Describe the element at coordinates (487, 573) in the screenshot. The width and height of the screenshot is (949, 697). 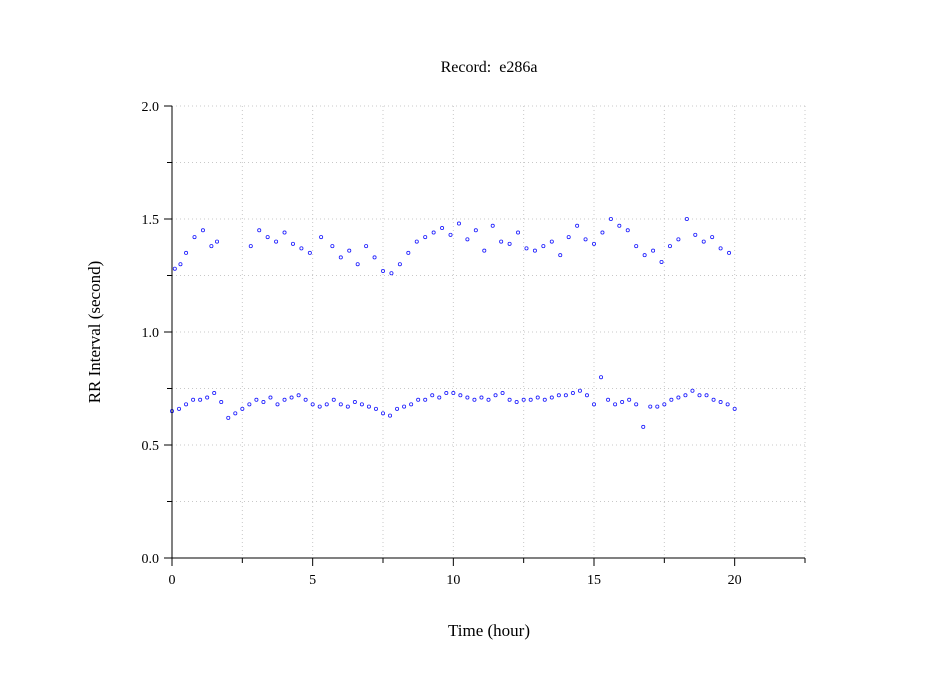
I see `x-axis-ticks: 0 5 10 15 20` at that location.